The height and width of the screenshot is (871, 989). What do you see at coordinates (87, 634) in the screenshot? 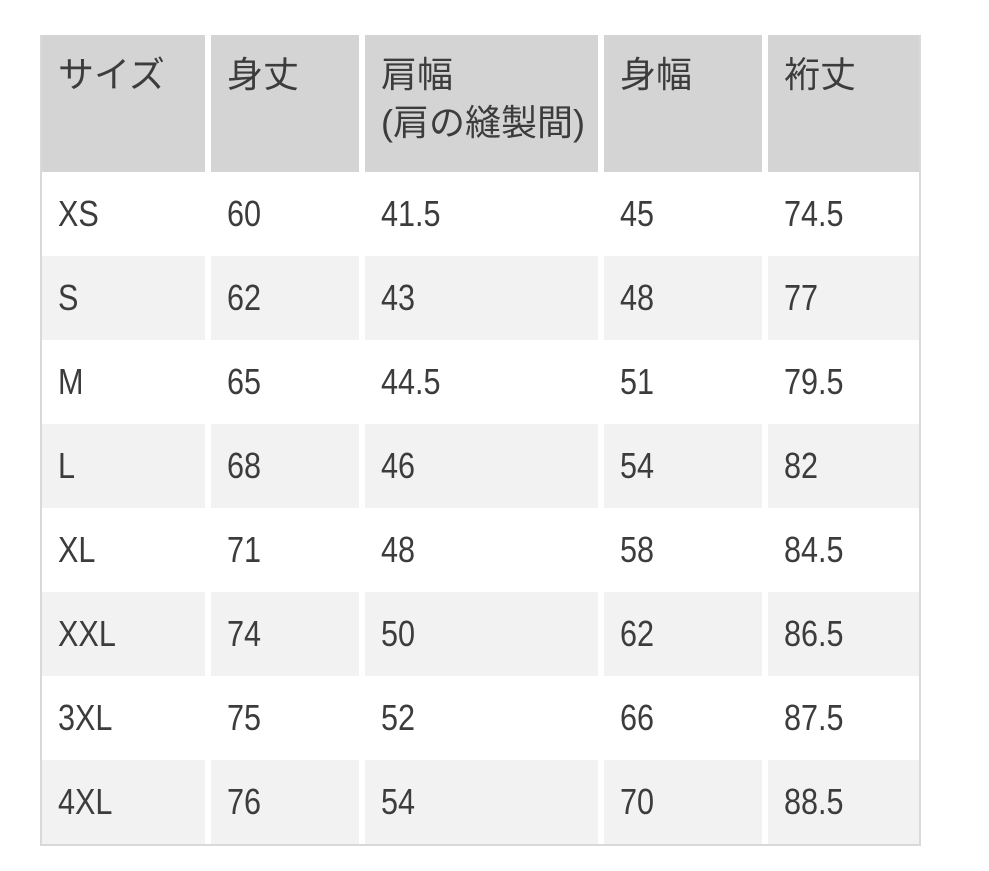
I see `size-label: XXL` at bounding box center [87, 634].